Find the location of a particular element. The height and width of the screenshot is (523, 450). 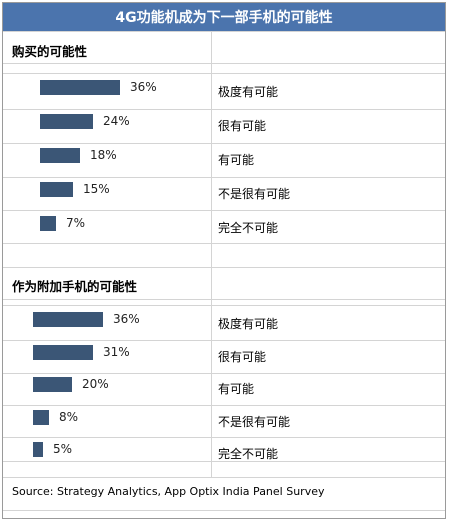

column-divider is located at coordinates (211, 254).